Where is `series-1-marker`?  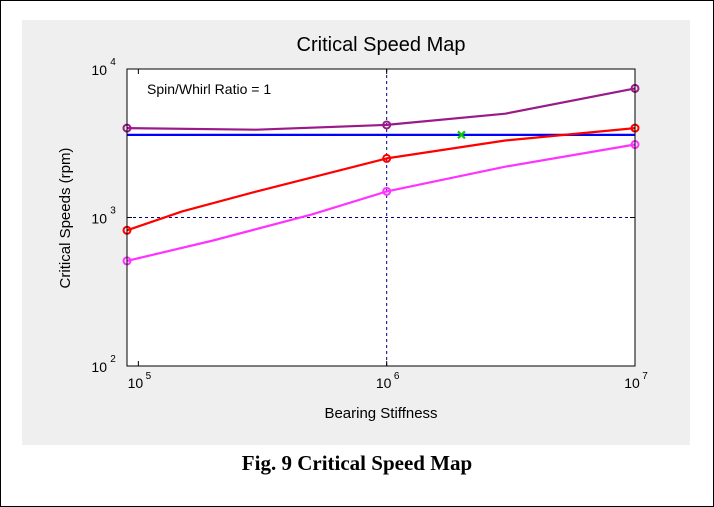
series-1-marker is located at coordinates (387, 125).